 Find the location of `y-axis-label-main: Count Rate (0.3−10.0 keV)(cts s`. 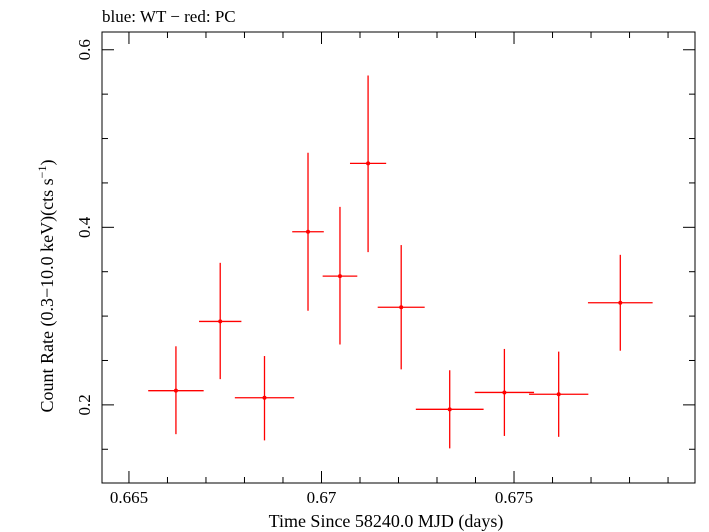

y-axis-label-main: Count Rate (0.3−10.0 keV)(cts s is located at coordinates (47, 295).